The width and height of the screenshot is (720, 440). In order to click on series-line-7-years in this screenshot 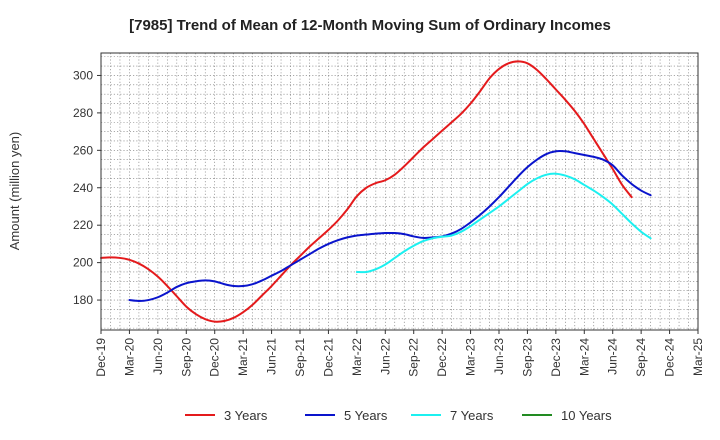, I will do `click(503, 223)`.